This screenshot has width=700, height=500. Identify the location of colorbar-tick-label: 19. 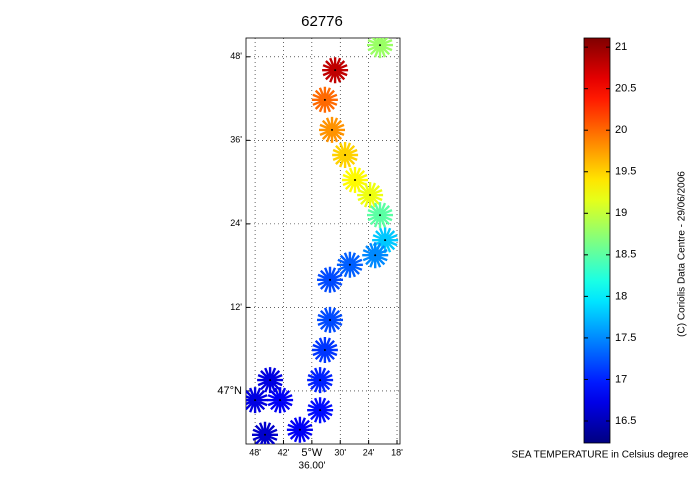
(621, 213).